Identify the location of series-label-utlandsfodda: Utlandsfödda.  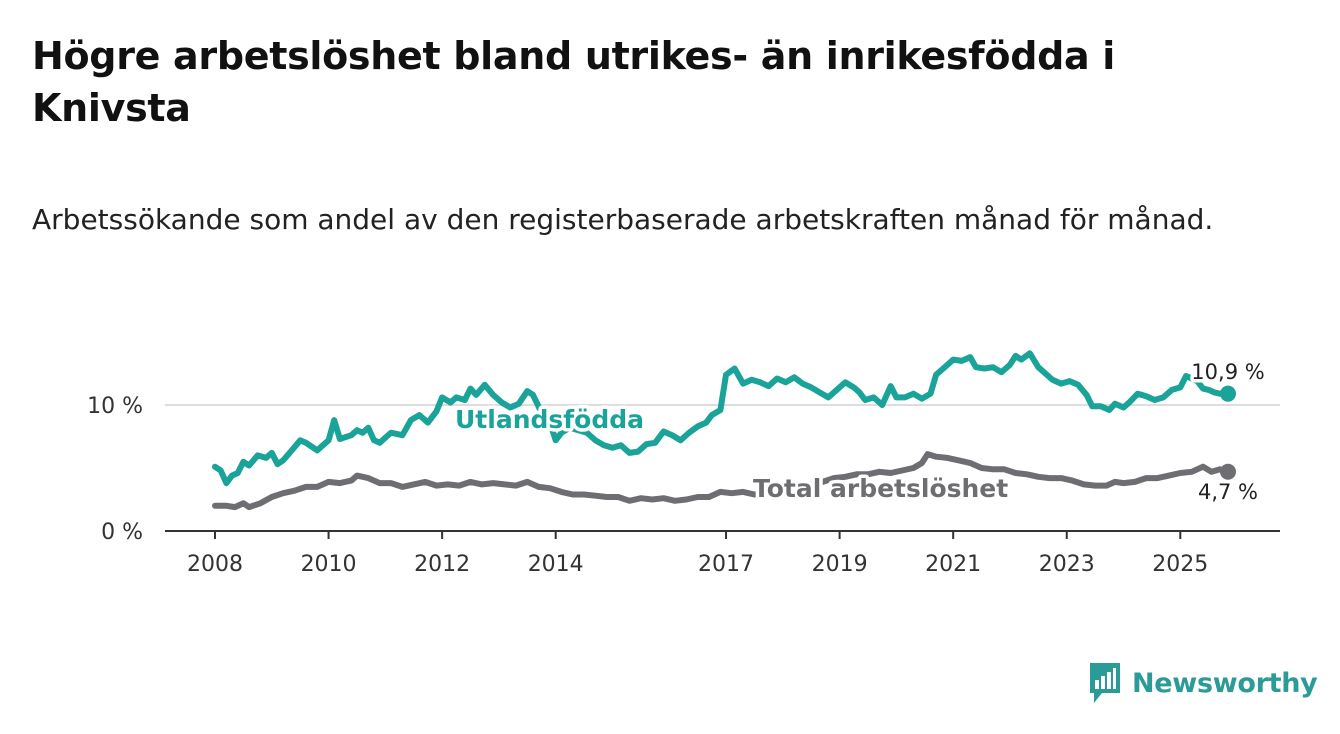
(549, 419).